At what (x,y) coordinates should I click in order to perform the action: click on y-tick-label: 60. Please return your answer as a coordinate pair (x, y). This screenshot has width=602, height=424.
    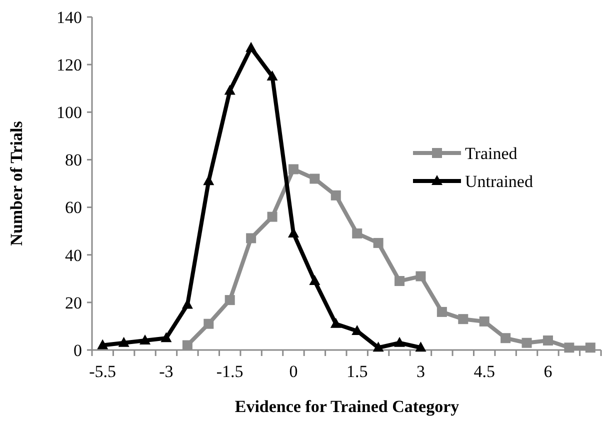
    Looking at the image, I should click on (73, 208).